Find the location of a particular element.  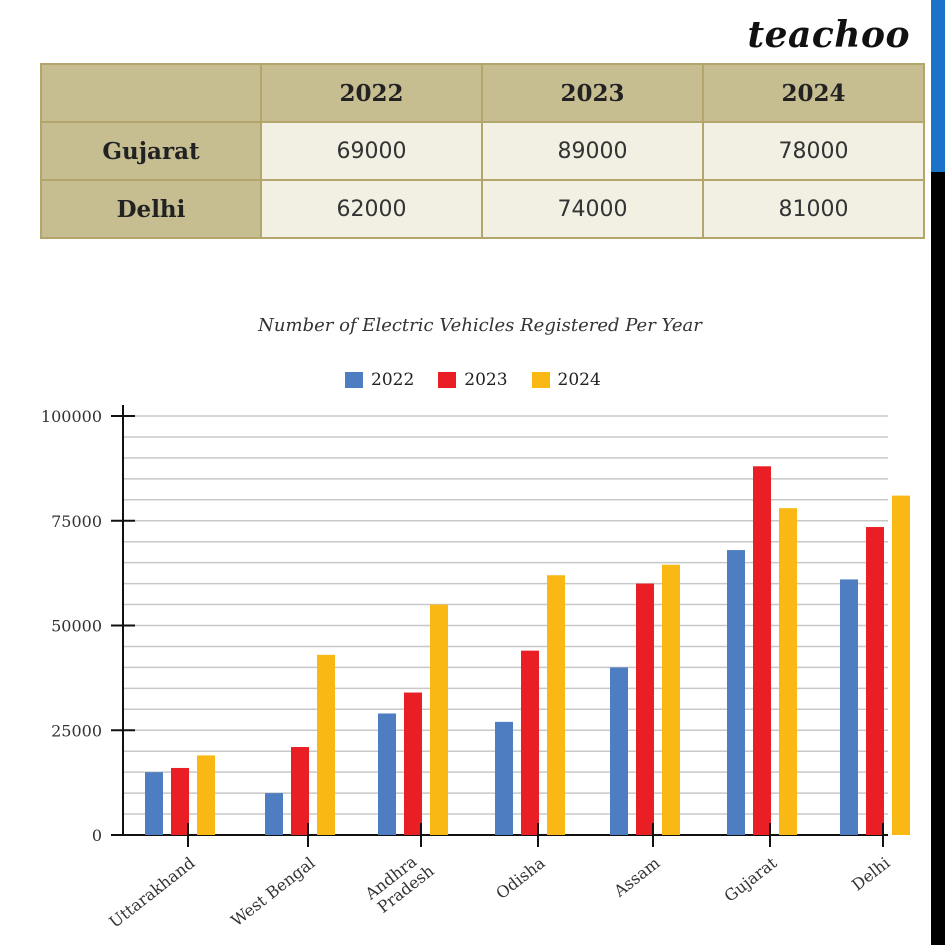

bar-2024-gujarat is located at coordinates (788, 671).